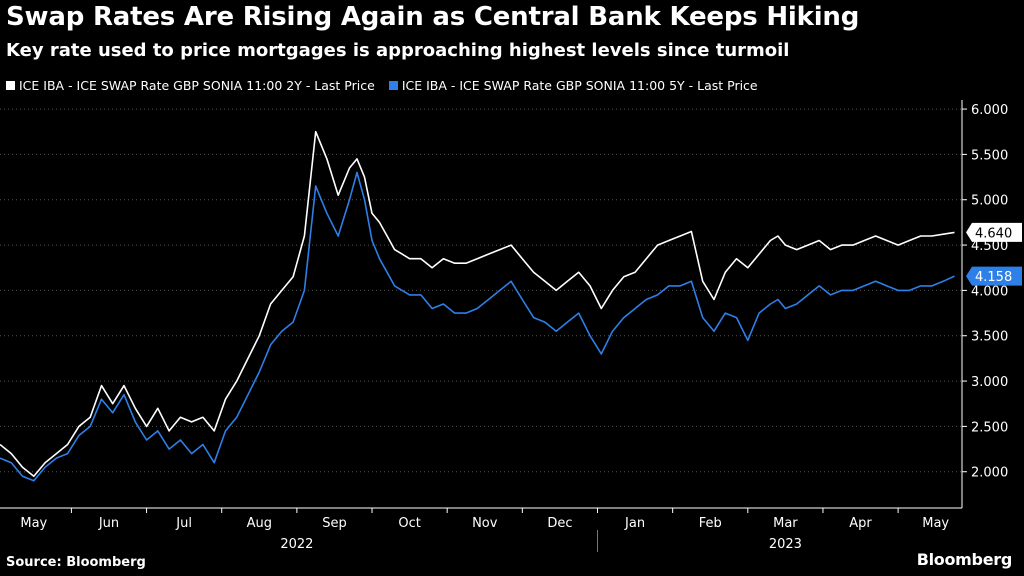 The height and width of the screenshot is (576, 1024). I want to click on x-tick-label: Sep, so click(334, 523).